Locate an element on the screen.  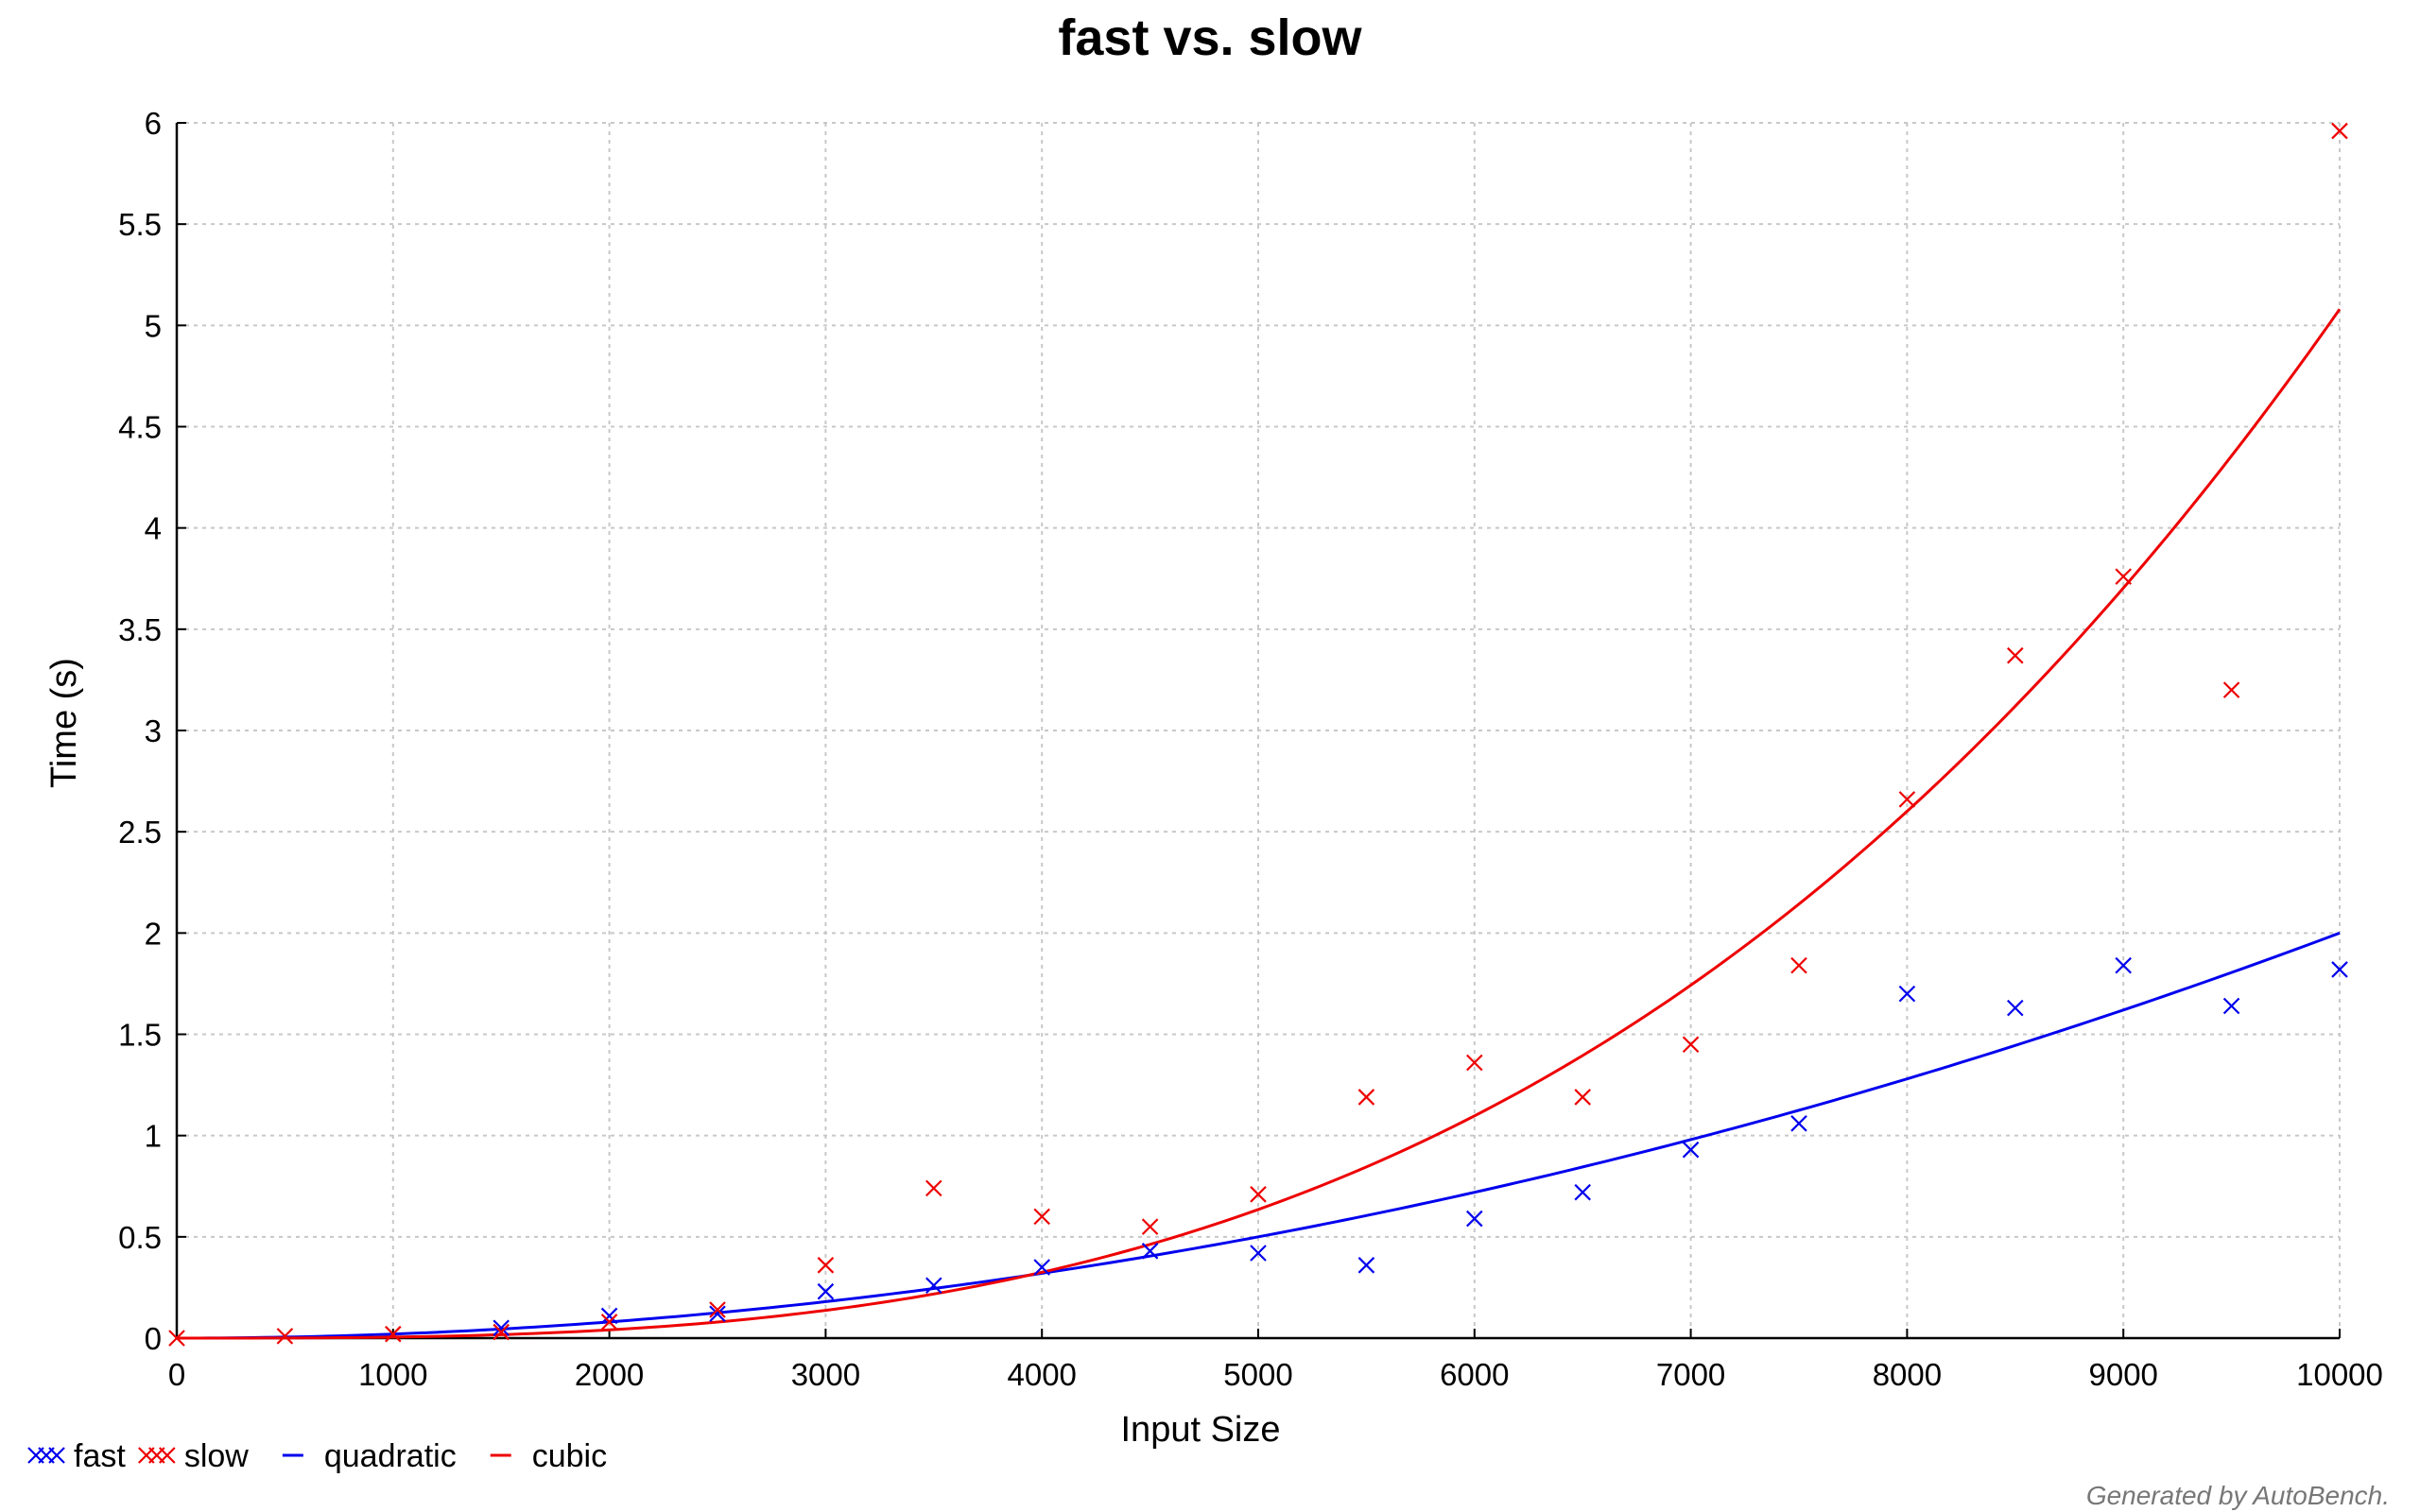
legend-item-slow: slow is located at coordinates (193, 1456).